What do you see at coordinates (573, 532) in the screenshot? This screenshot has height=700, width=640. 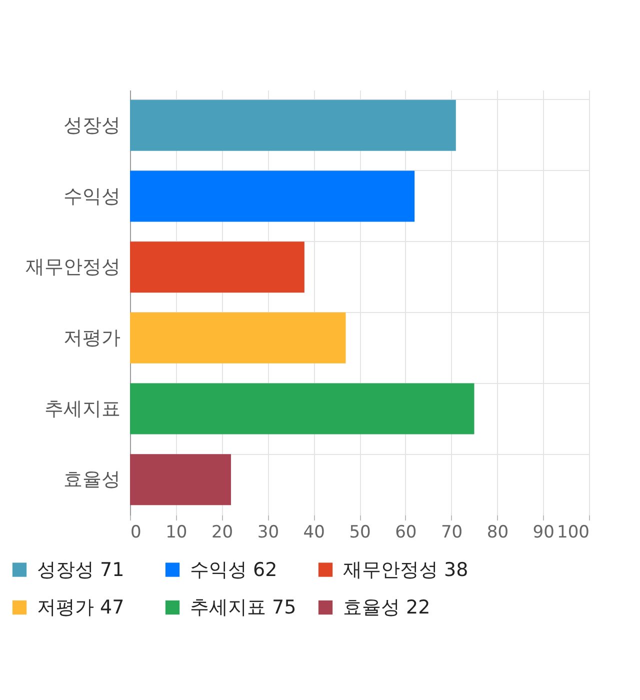 I see `x-tick-label: 100` at bounding box center [573, 532].